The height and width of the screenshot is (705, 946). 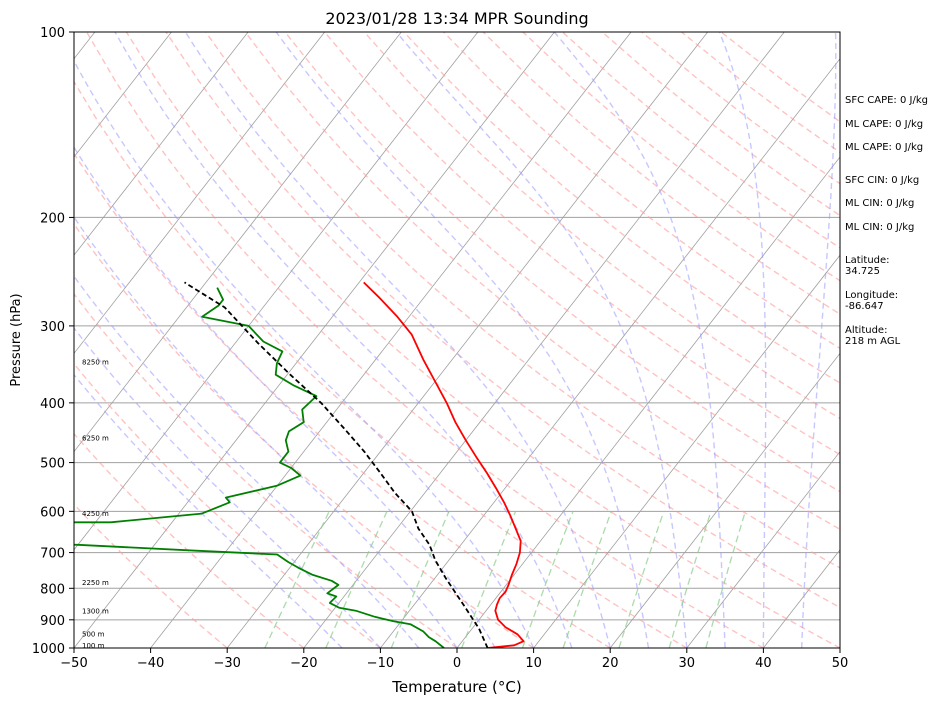 I want to click on ml-cape-text-2: ML CAPE: 0 J/kg, so click(x=884, y=147).